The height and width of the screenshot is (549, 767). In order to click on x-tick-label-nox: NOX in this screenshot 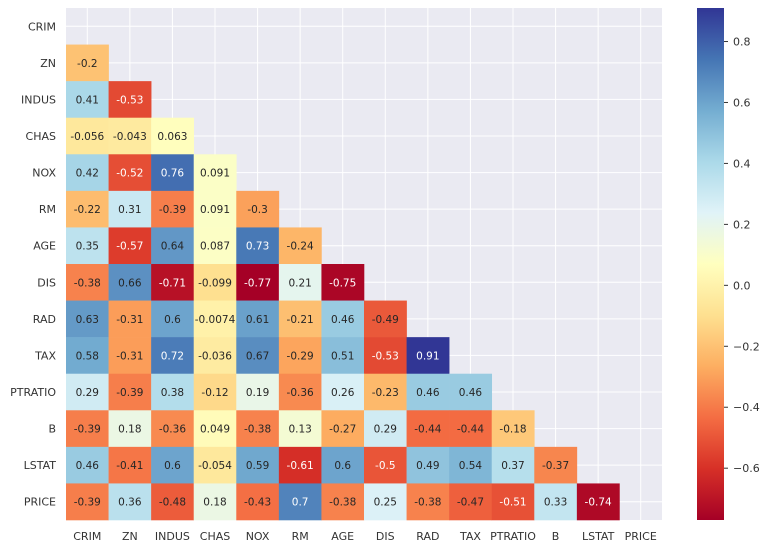, I will do `click(258, 536)`.